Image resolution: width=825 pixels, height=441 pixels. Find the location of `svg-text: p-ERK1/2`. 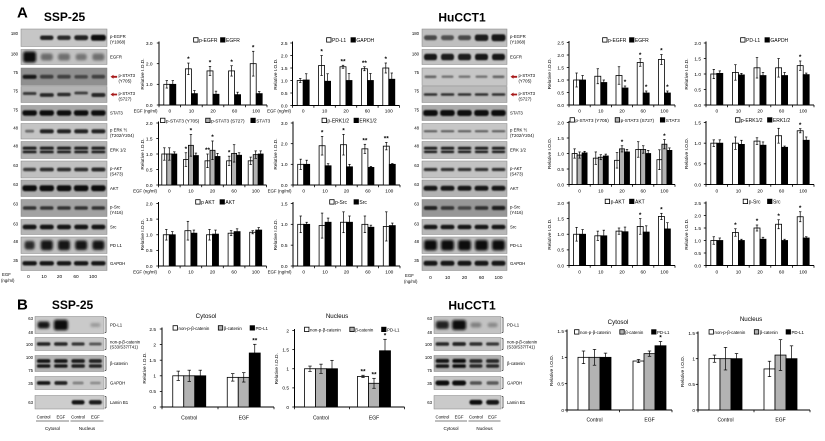

svg-text: p-ERK1/2 is located at coordinates (338, 122).